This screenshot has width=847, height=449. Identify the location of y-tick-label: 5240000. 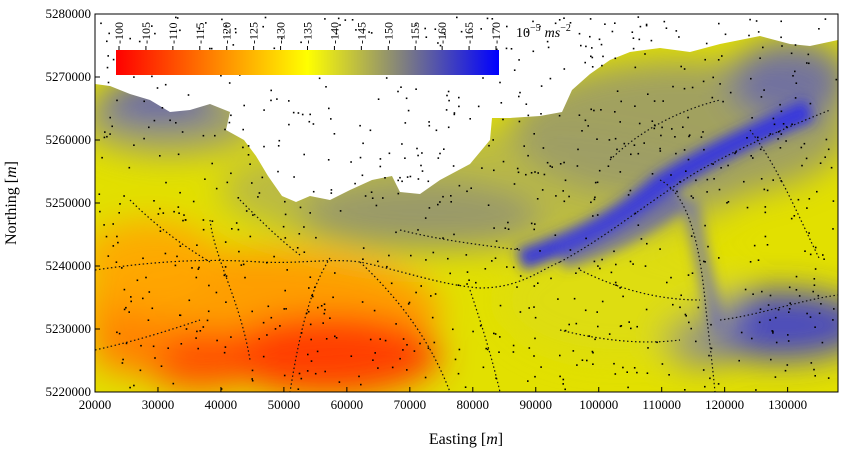
(69, 265).